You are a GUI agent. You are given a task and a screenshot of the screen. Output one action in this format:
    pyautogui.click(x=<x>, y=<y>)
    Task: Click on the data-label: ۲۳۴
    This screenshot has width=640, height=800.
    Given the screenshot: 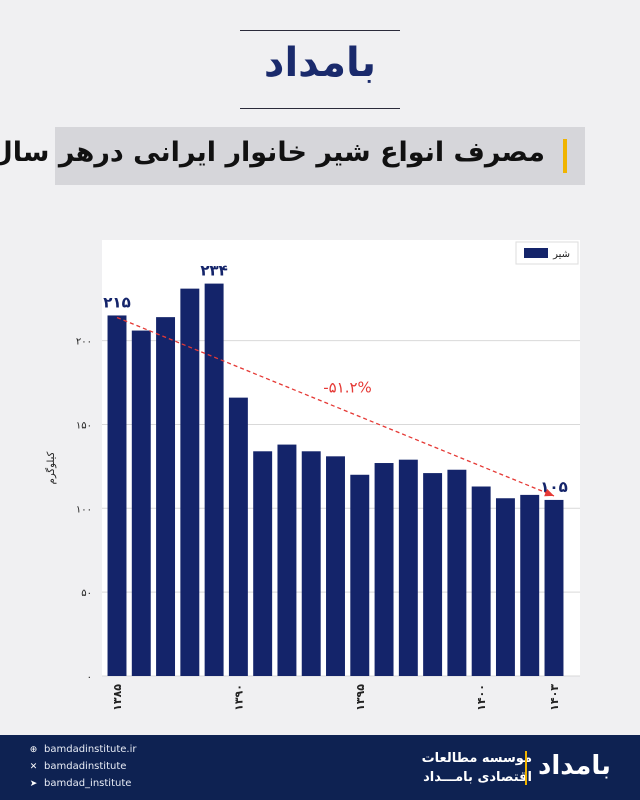 What is the action you would take?
    pyautogui.click(x=213, y=271)
    